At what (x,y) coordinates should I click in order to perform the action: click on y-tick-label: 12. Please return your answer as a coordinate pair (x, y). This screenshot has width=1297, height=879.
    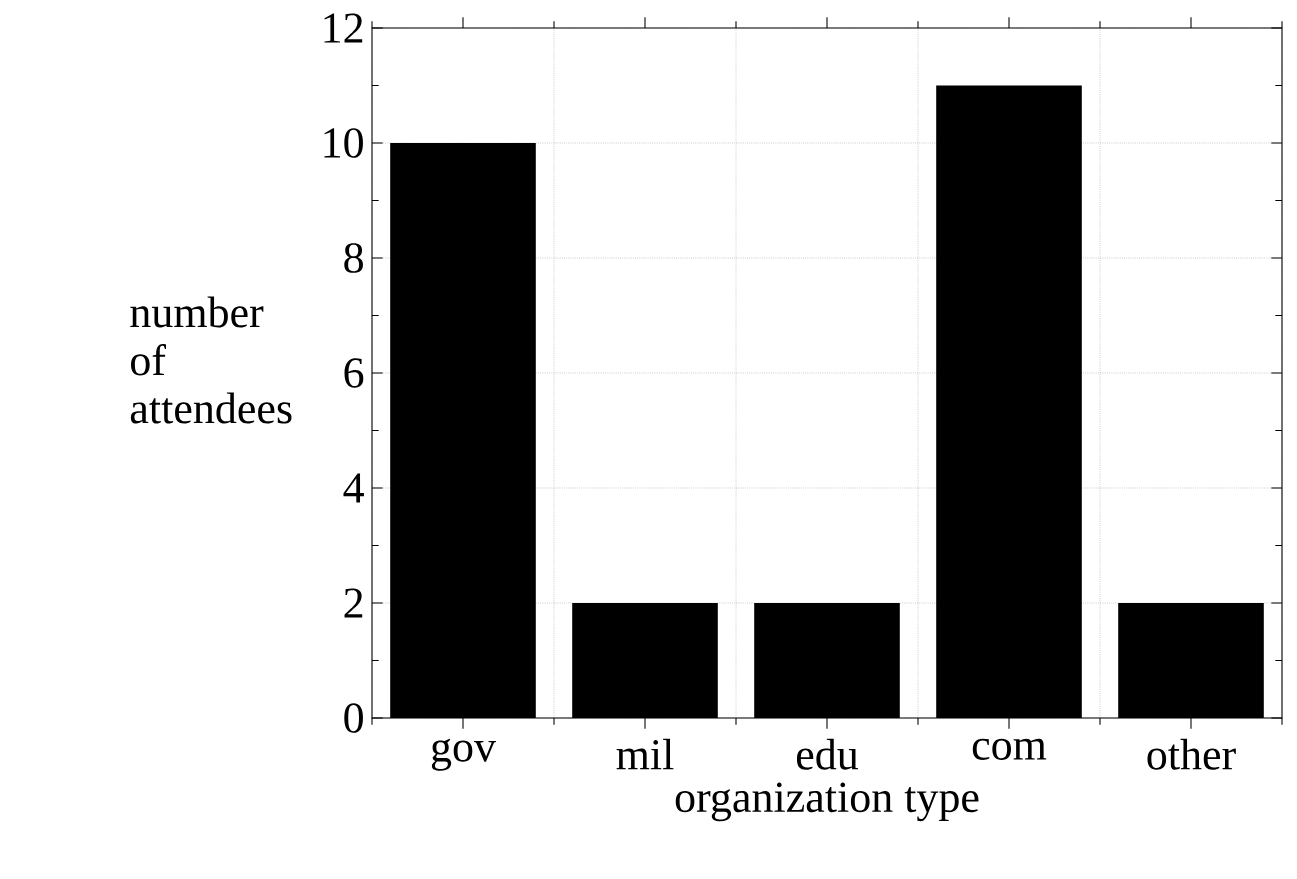
    Looking at the image, I should click on (343, 28).